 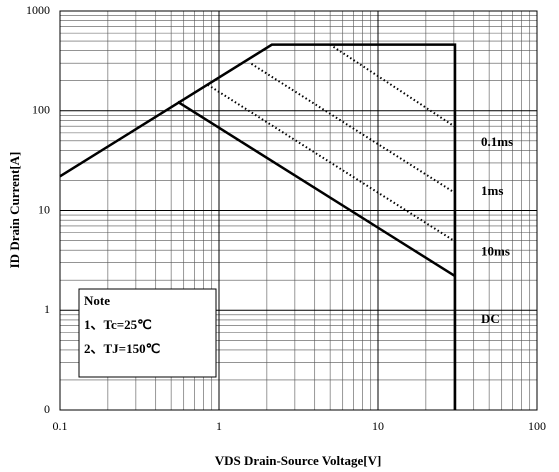 What do you see at coordinates (44, 209) in the screenshot?
I see `y-tick-label: 10` at bounding box center [44, 209].